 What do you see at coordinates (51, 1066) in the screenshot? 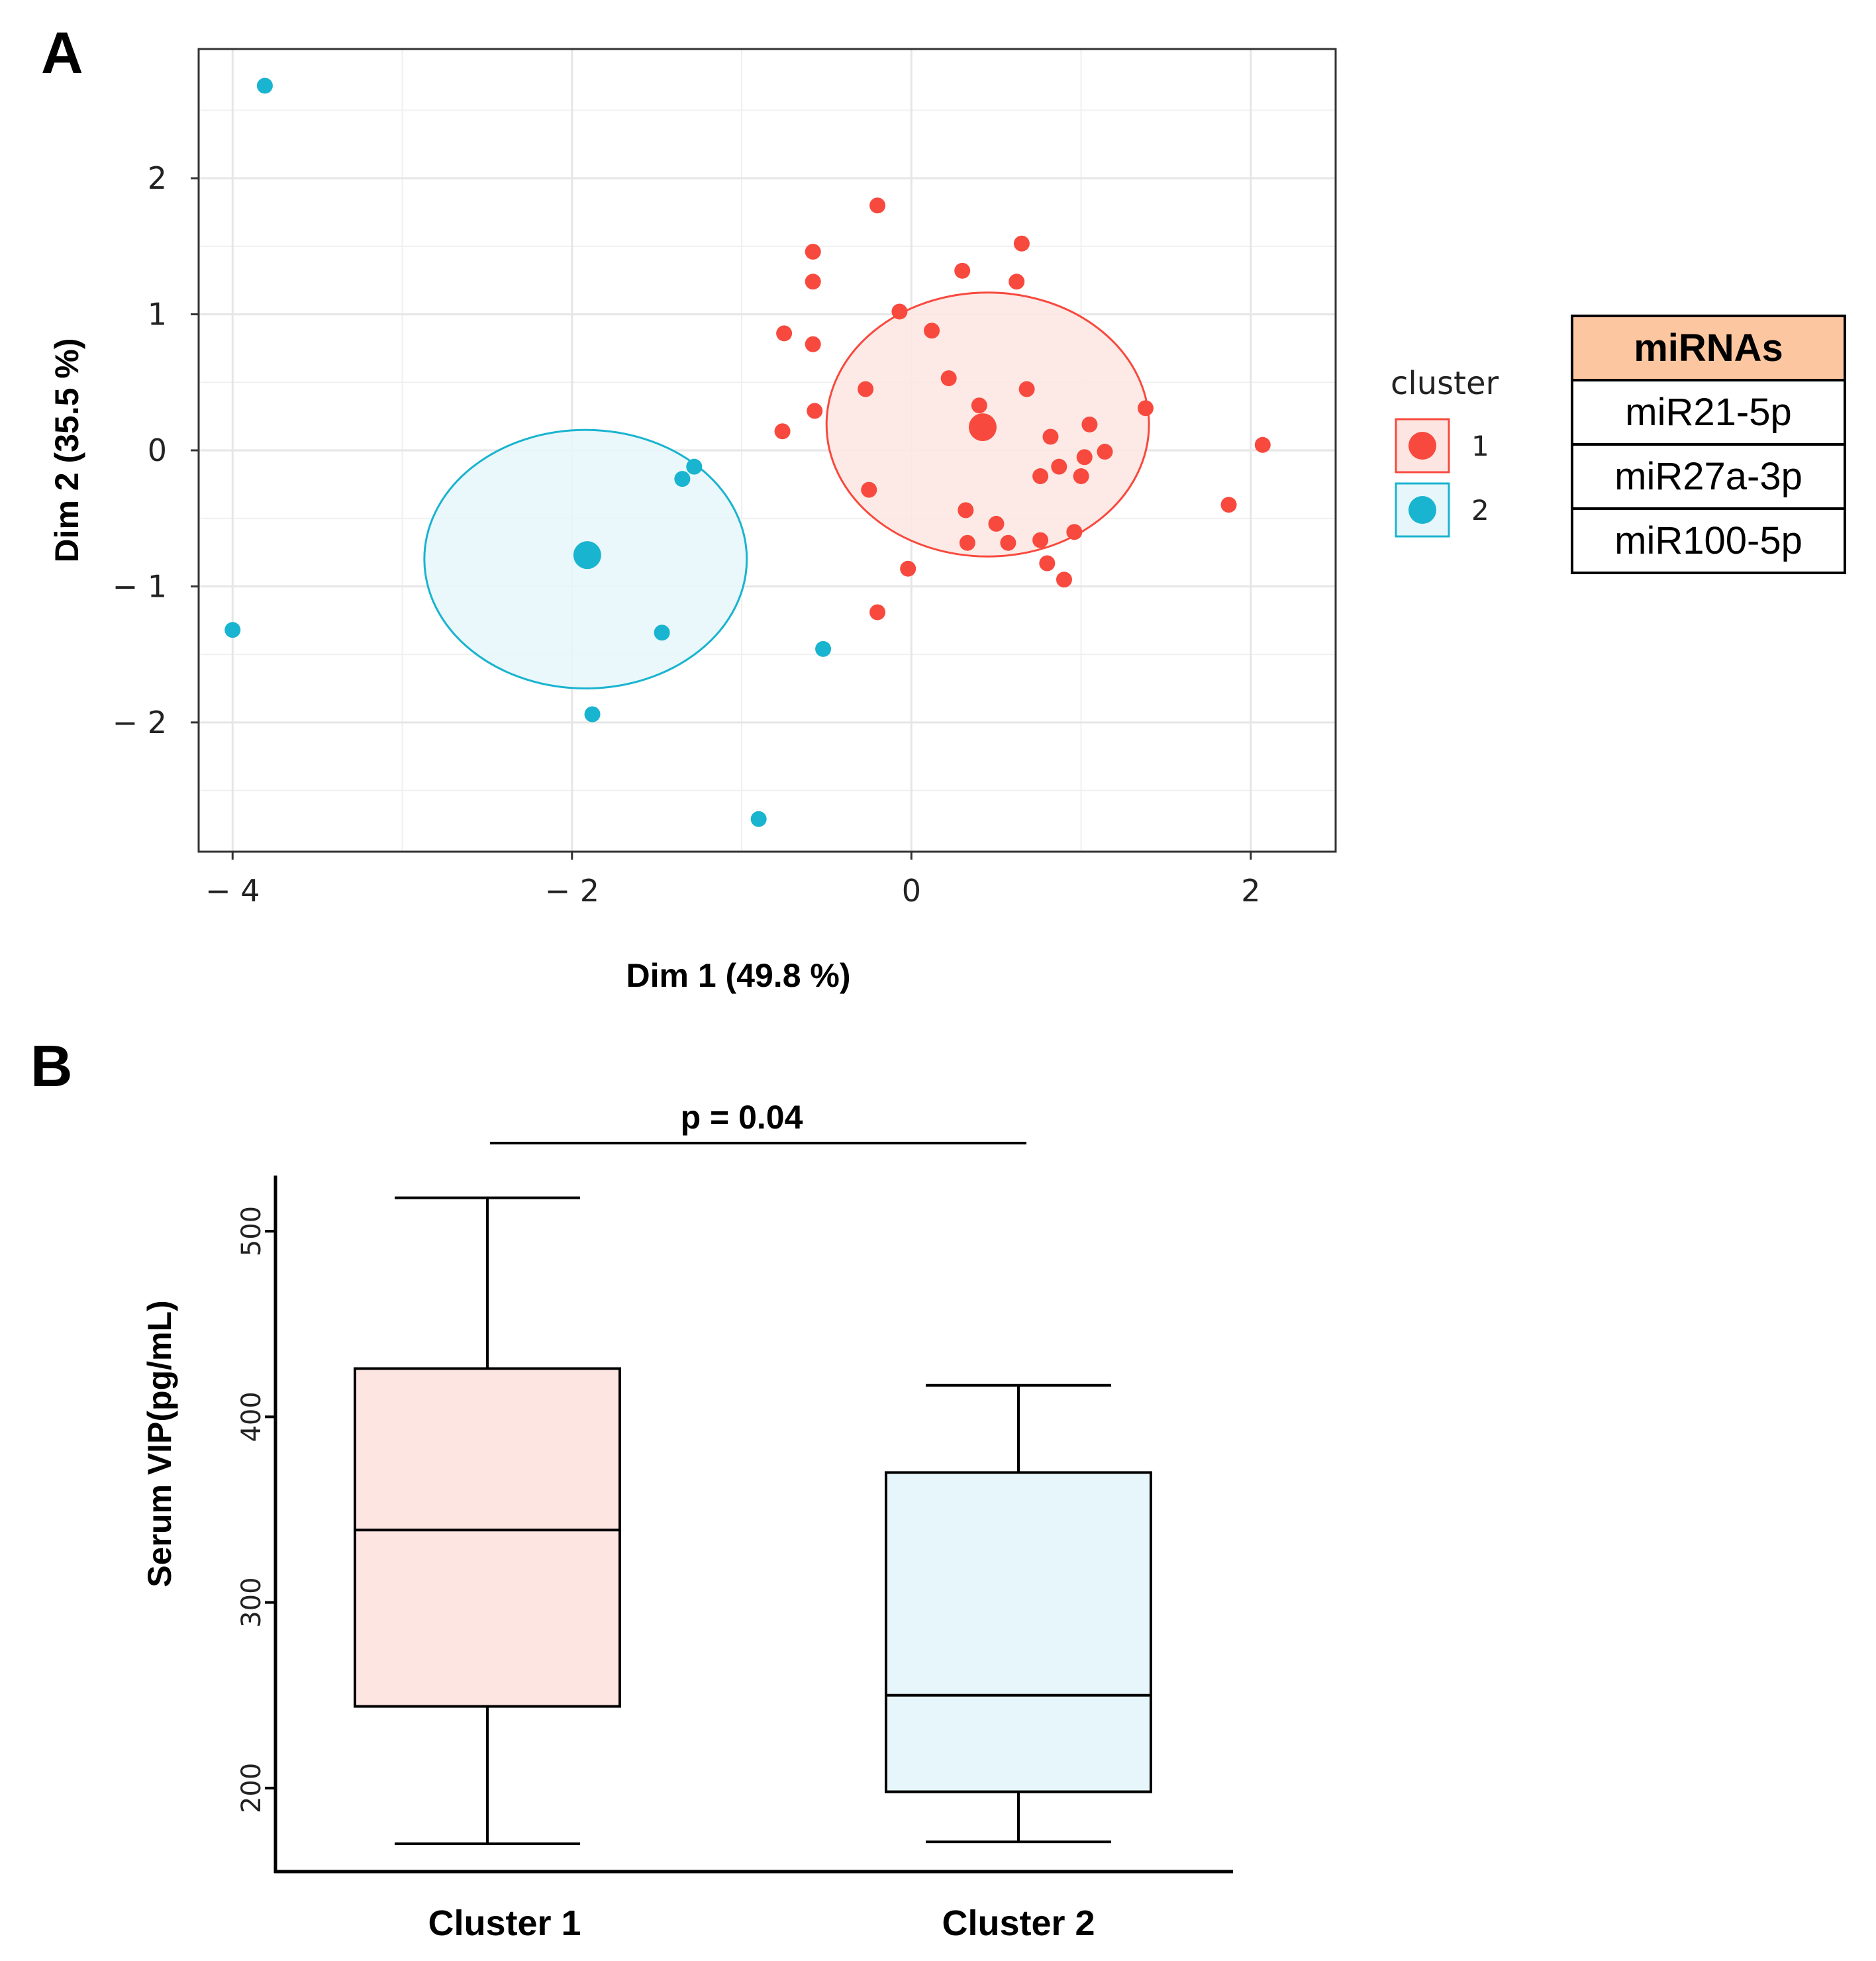
I see `panel-b-letter: B` at bounding box center [51, 1066].